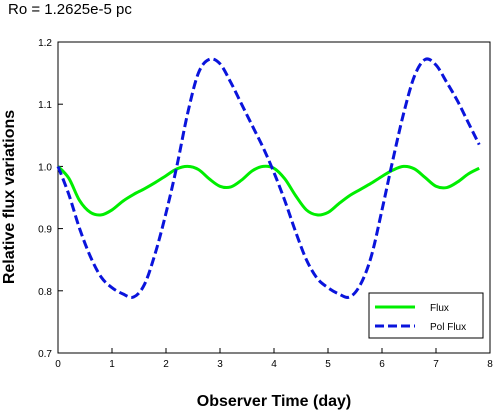 This screenshot has height=410, width=493. What do you see at coordinates (70, 9) in the screenshot?
I see `chart-title: Ro = 1.2625e-5 pc` at bounding box center [70, 9].